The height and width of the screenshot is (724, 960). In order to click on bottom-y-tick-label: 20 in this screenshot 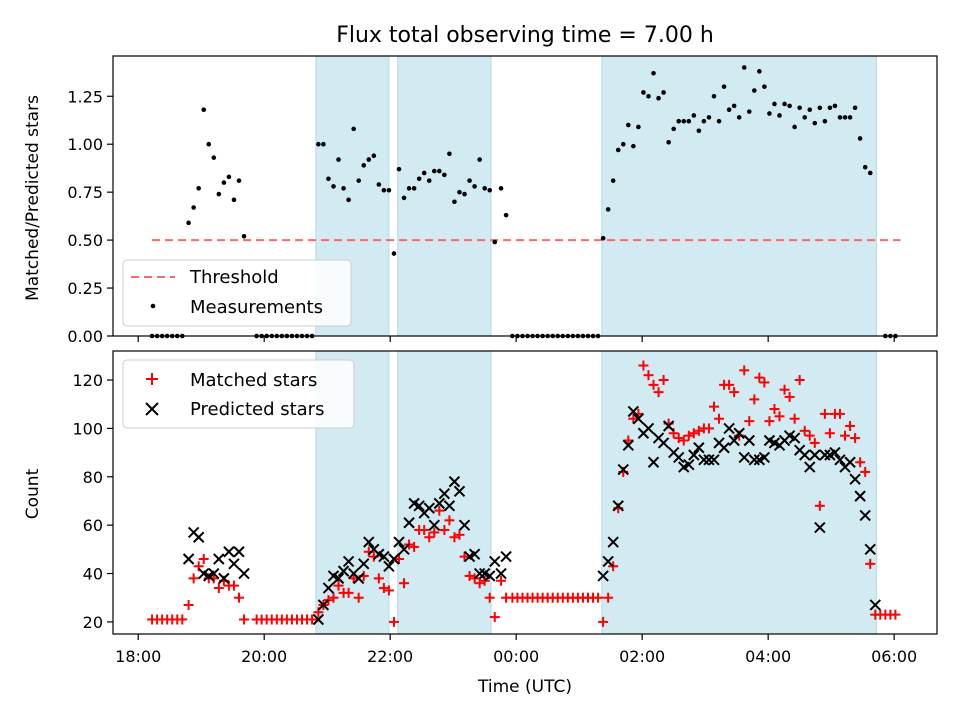, I will do `click(93, 622)`.